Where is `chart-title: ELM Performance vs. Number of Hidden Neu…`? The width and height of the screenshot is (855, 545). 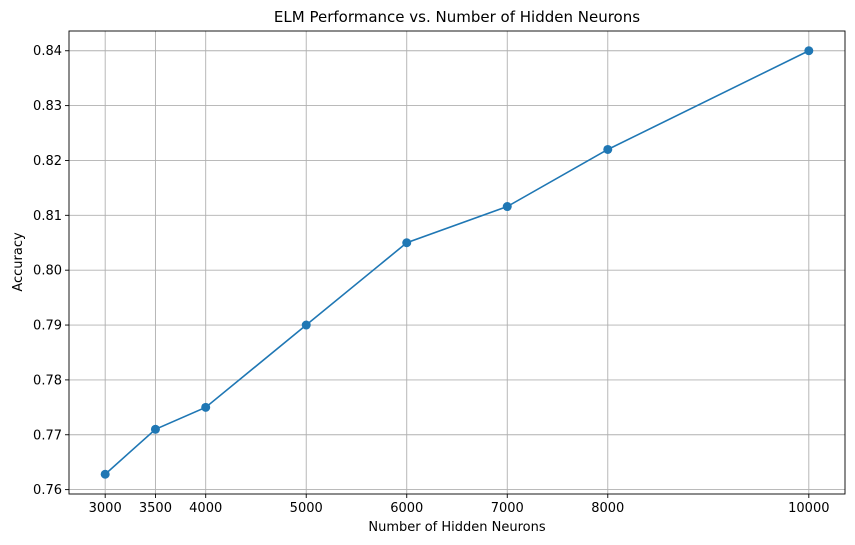 chart-title: ELM Performance vs. Number of Hidden Neu… is located at coordinates (457, 17).